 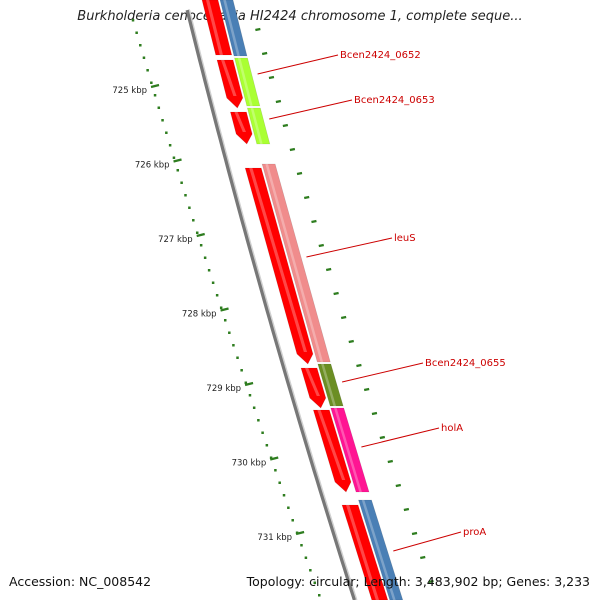 What do you see at coordinates (152, 166) in the screenshot?
I see `kbp-tick-label: 726 kbp` at bounding box center [152, 166].